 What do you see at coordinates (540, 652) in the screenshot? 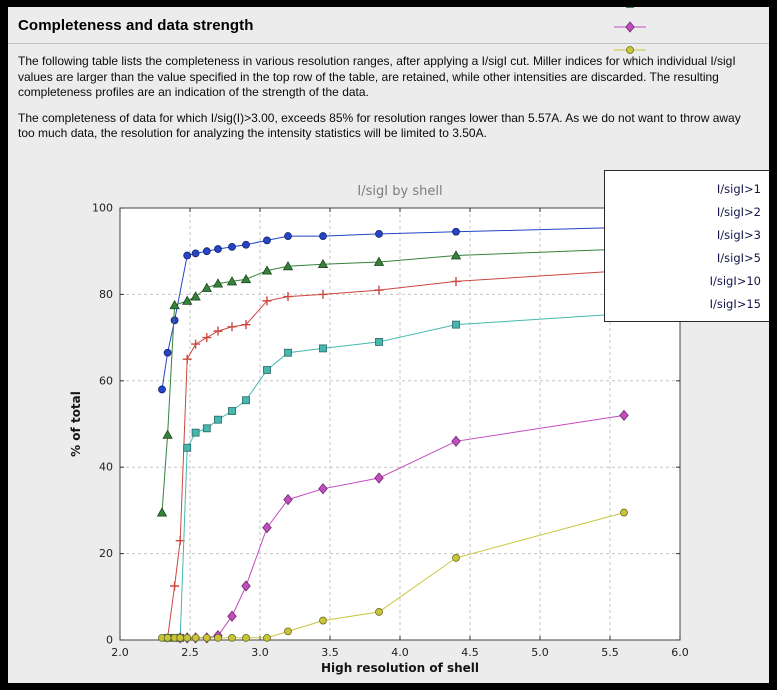
I see `svg-text: 5.0` at bounding box center [540, 652].